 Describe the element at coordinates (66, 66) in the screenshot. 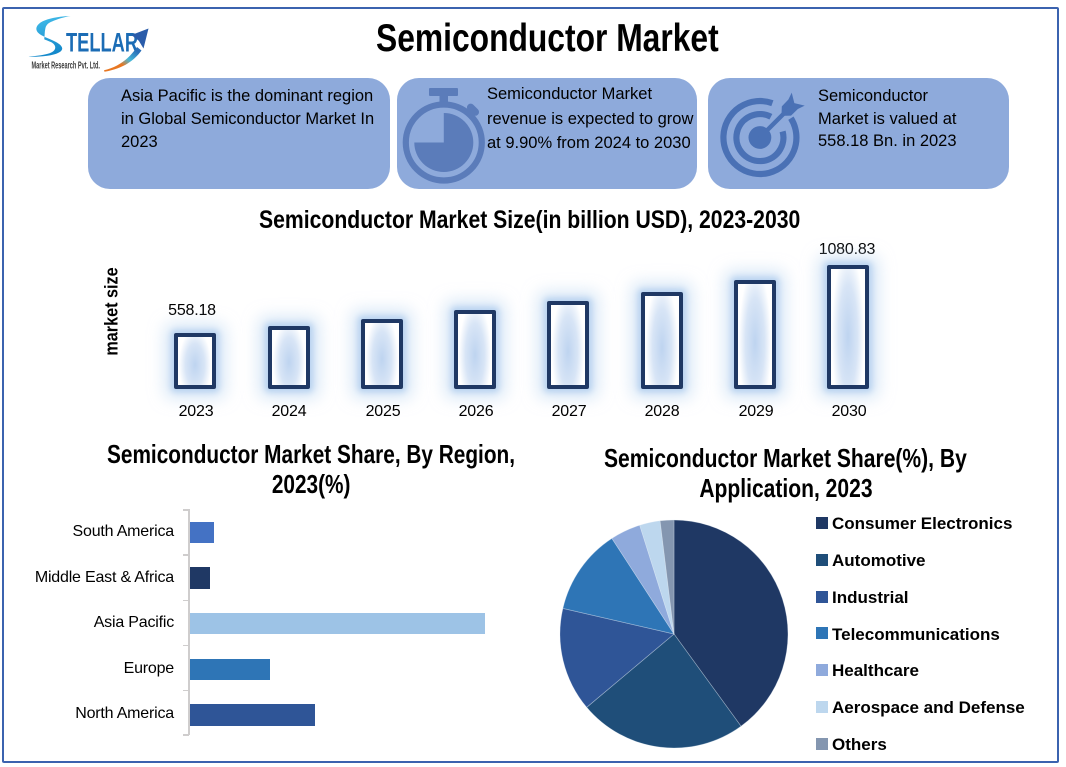

I see `svg-text: Market Research Pvt. Ltd.` at that location.